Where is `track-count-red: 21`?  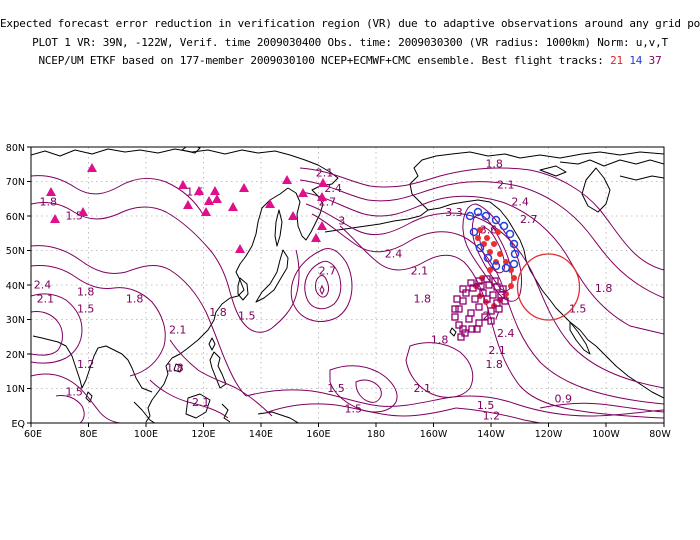
track-count-red: 21 is located at coordinates (616, 60).